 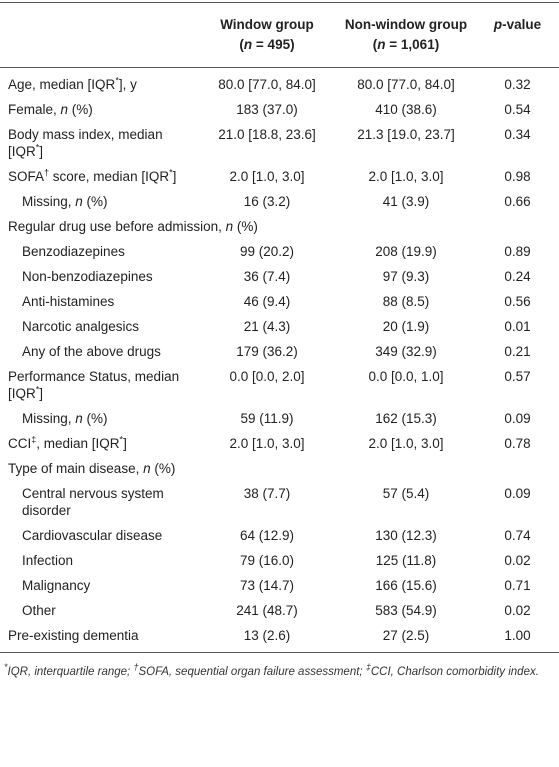 I want to click on cell: 179 (36.2), so click(x=267, y=351).